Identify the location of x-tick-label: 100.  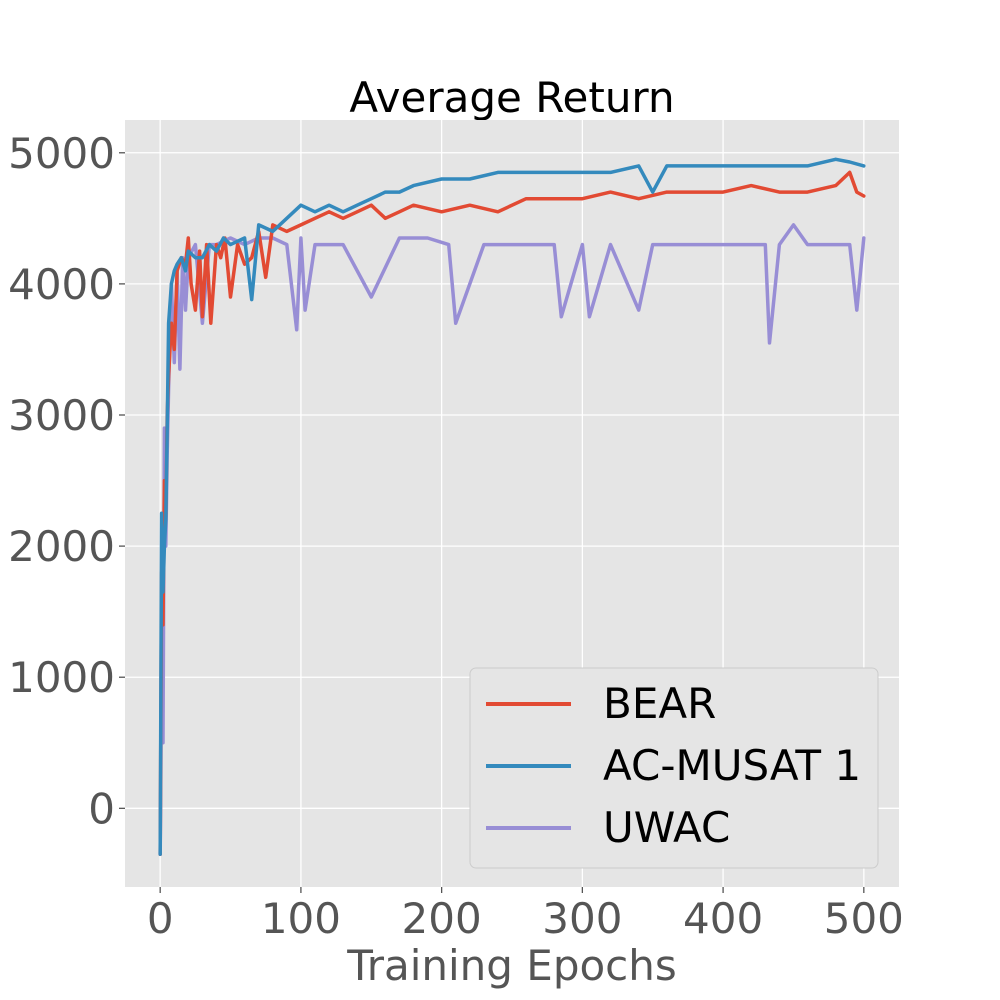
(301, 918).